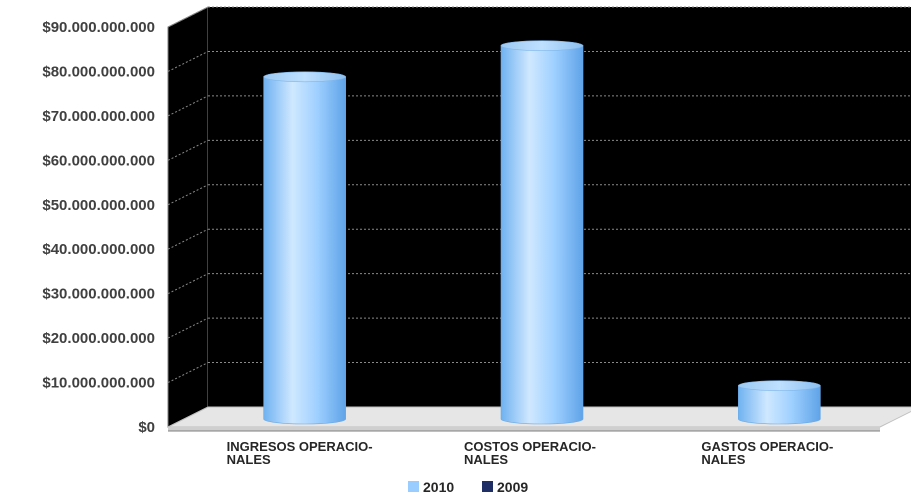  I want to click on y-tick-label: $50.000.000.000, so click(98, 205).